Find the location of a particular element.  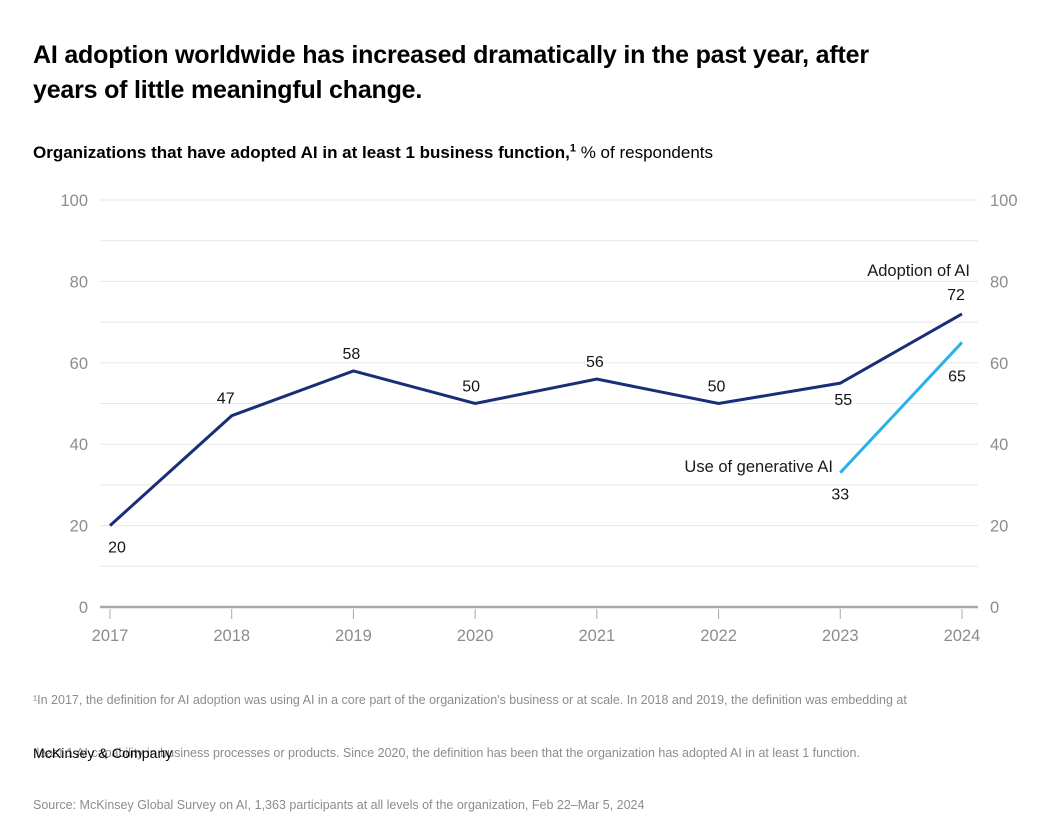

series-label-use-of-generative-ai: Use of generative AI is located at coordinates (758, 467).